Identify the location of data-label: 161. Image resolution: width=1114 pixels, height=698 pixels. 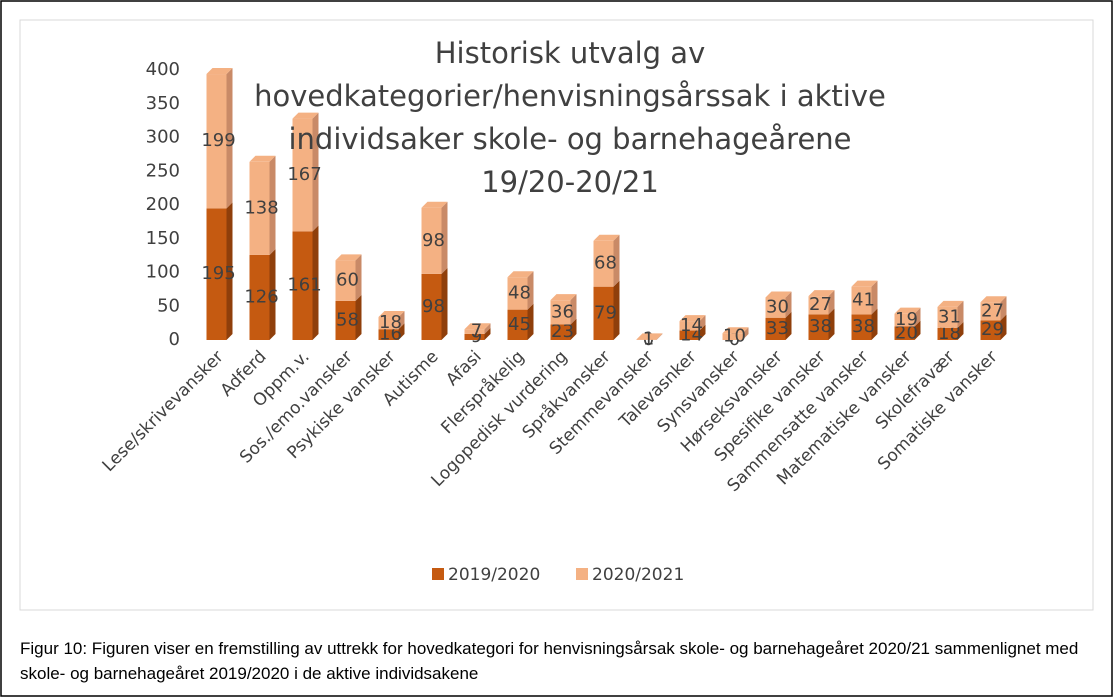
(304, 285).